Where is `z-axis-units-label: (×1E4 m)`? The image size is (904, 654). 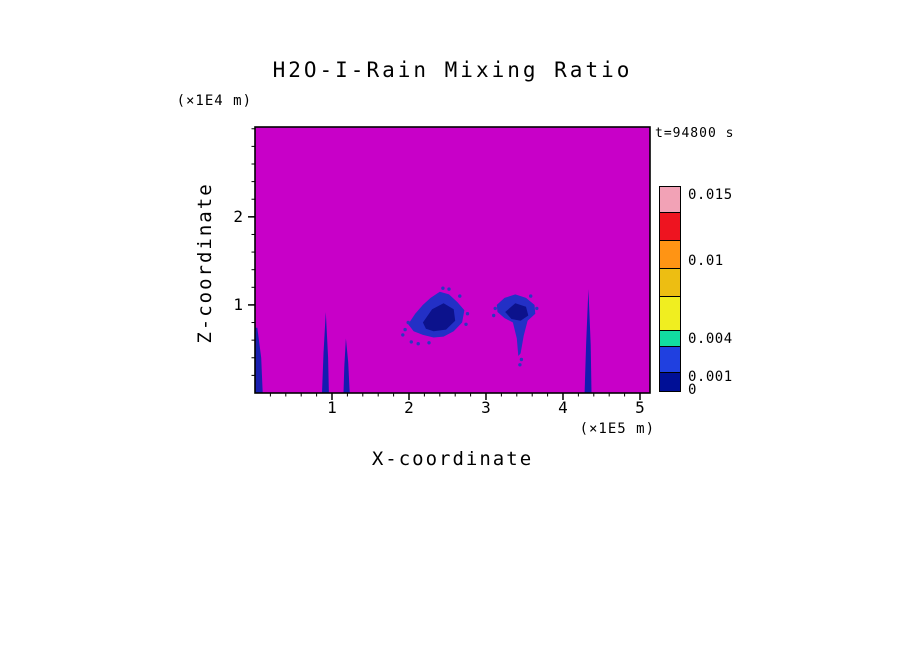
z-axis-units-label: (×1E4 m) is located at coordinates (214, 101).